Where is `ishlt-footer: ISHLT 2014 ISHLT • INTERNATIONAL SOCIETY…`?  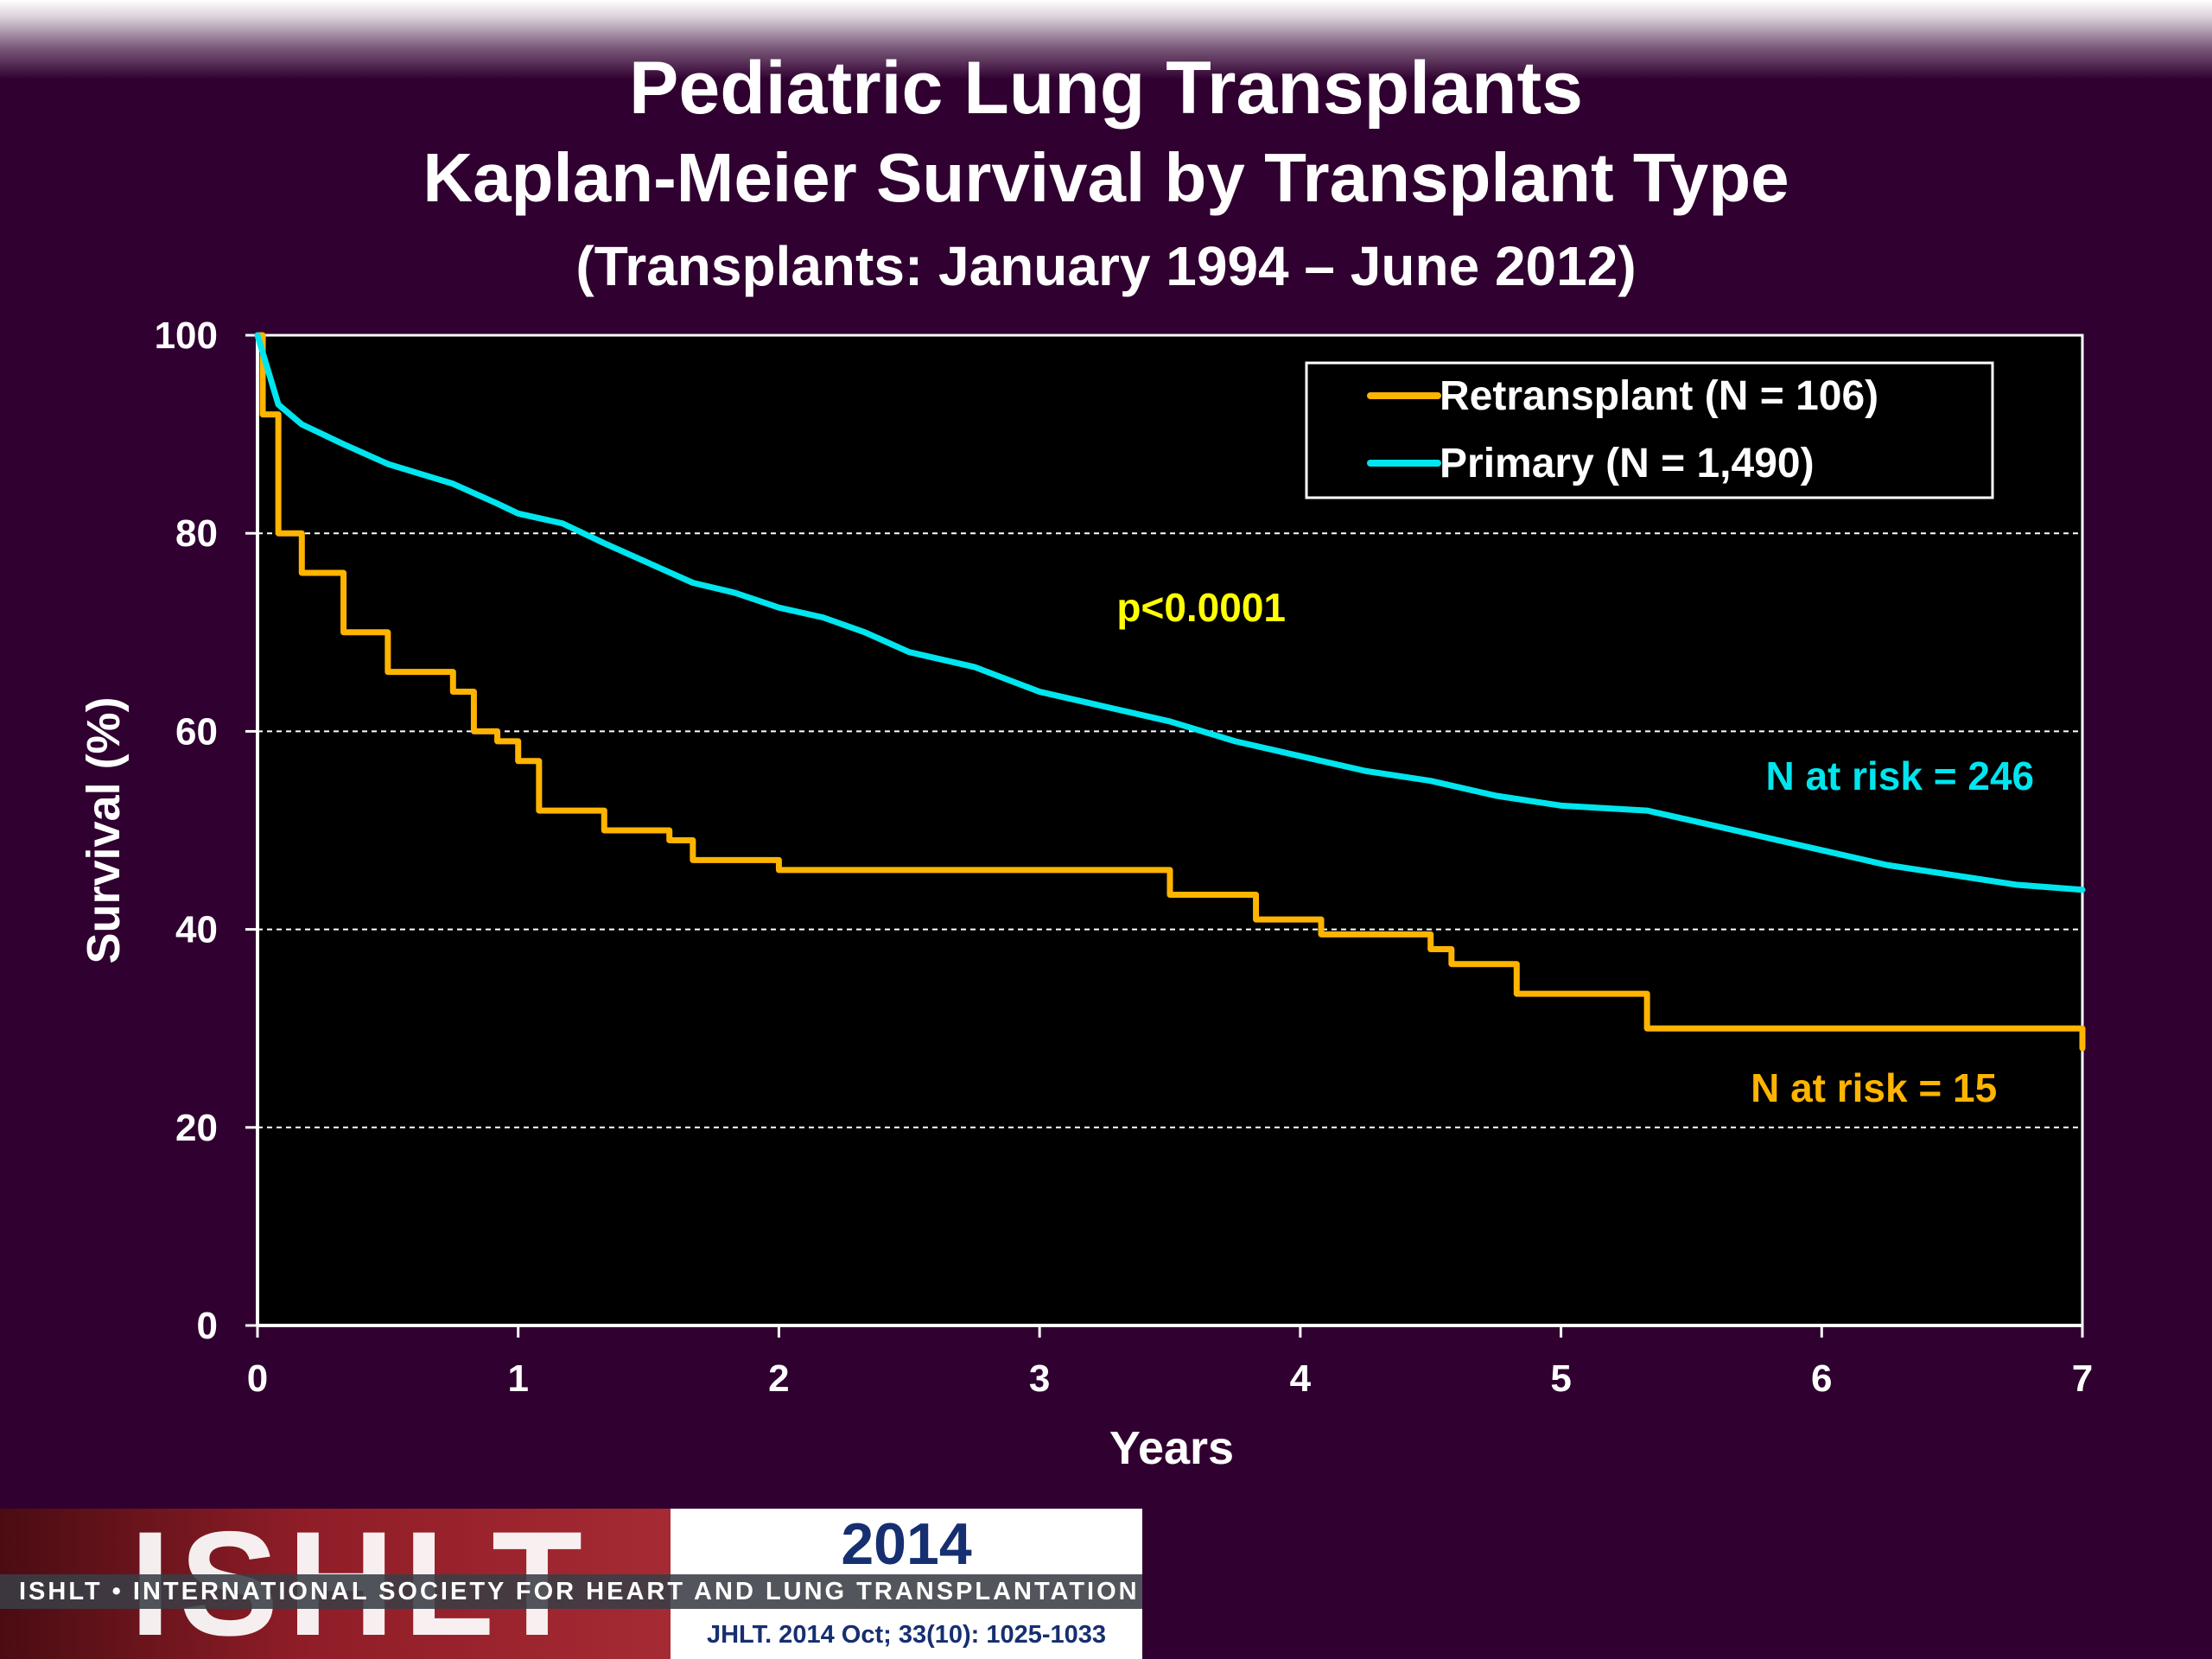 ishlt-footer: ISHLT 2014 ISHLT • INTERNATIONAL SOCIETY… is located at coordinates (571, 1584).